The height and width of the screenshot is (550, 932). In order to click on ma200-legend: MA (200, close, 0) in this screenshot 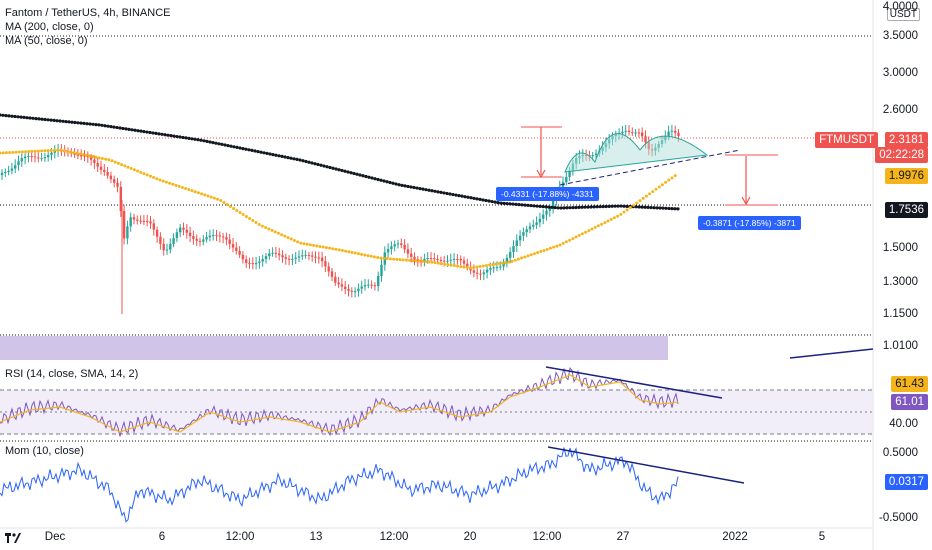, I will do `click(49, 27)`.